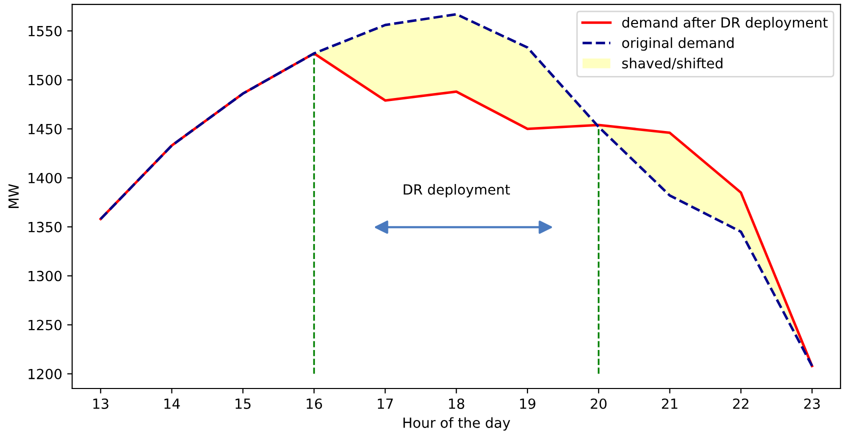 The width and height of the screenshot is (849, 444). I want to click on x-tick-label: 22, so click(740, 403).